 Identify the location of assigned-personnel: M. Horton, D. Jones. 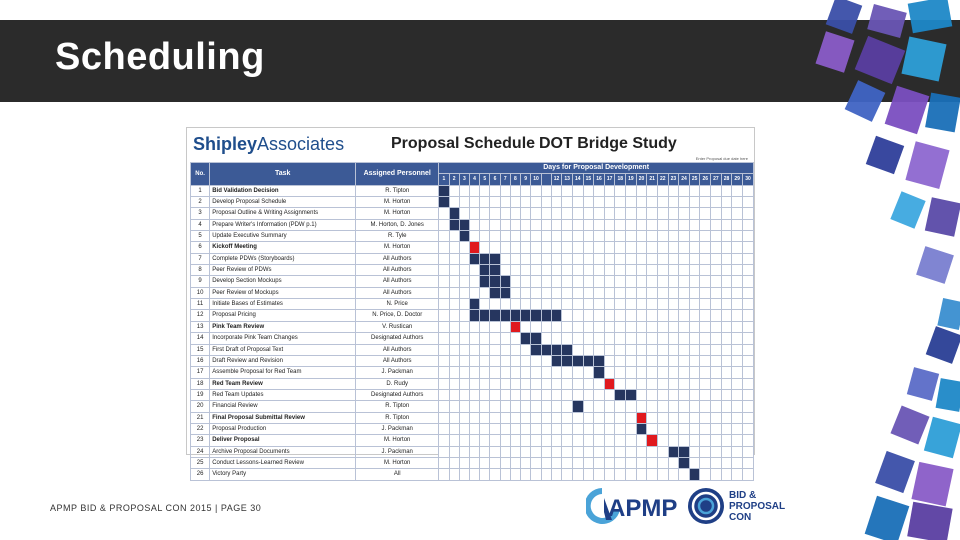
(397, 225).